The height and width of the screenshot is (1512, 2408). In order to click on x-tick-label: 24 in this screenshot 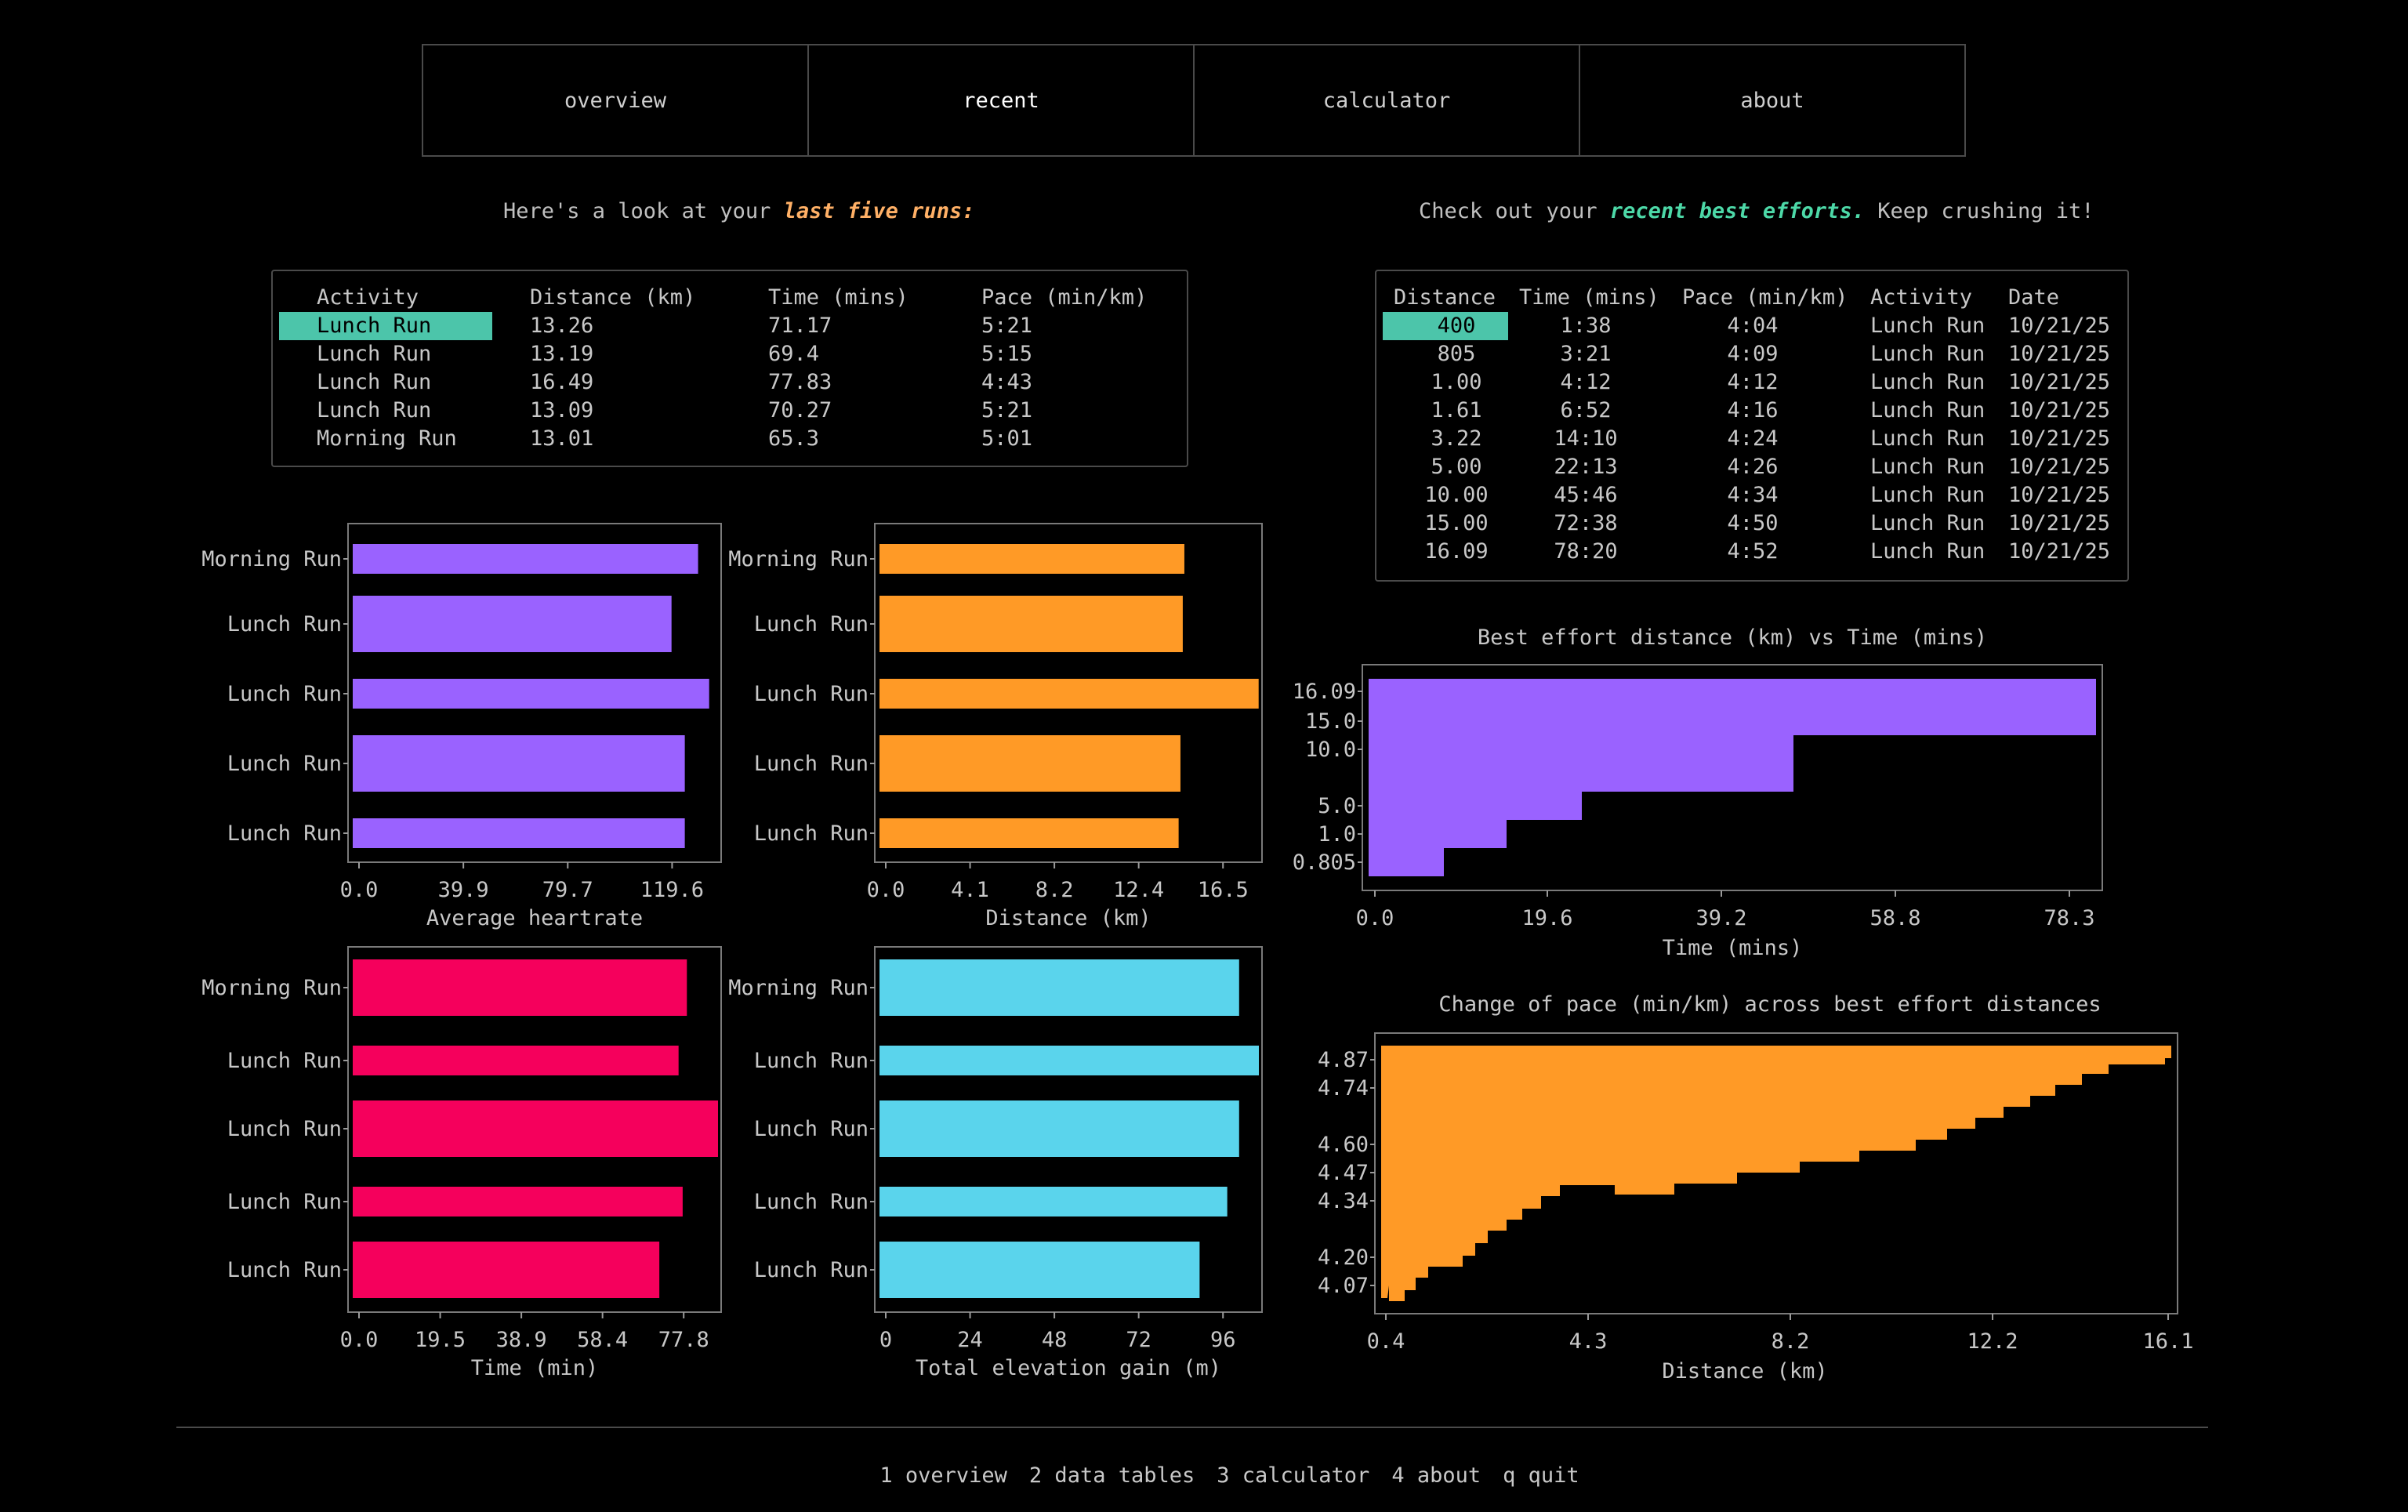, I will do `click(970, 1340)`.